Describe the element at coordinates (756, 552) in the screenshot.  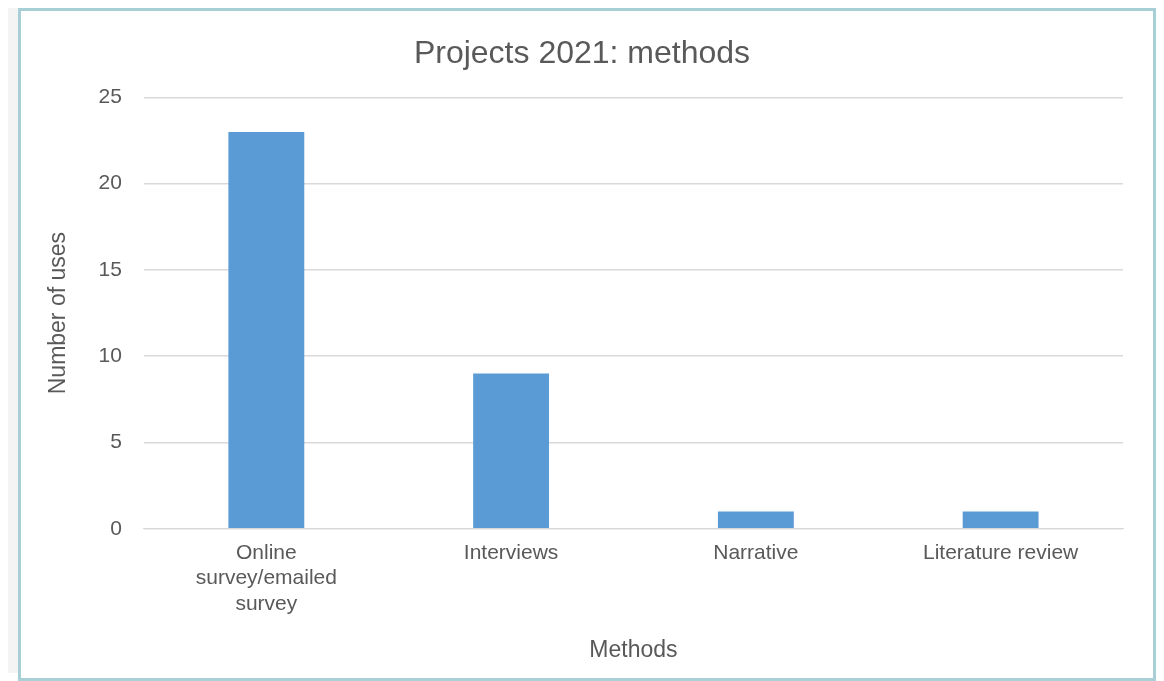
I see `x-tick-label: Narrative` at that location.